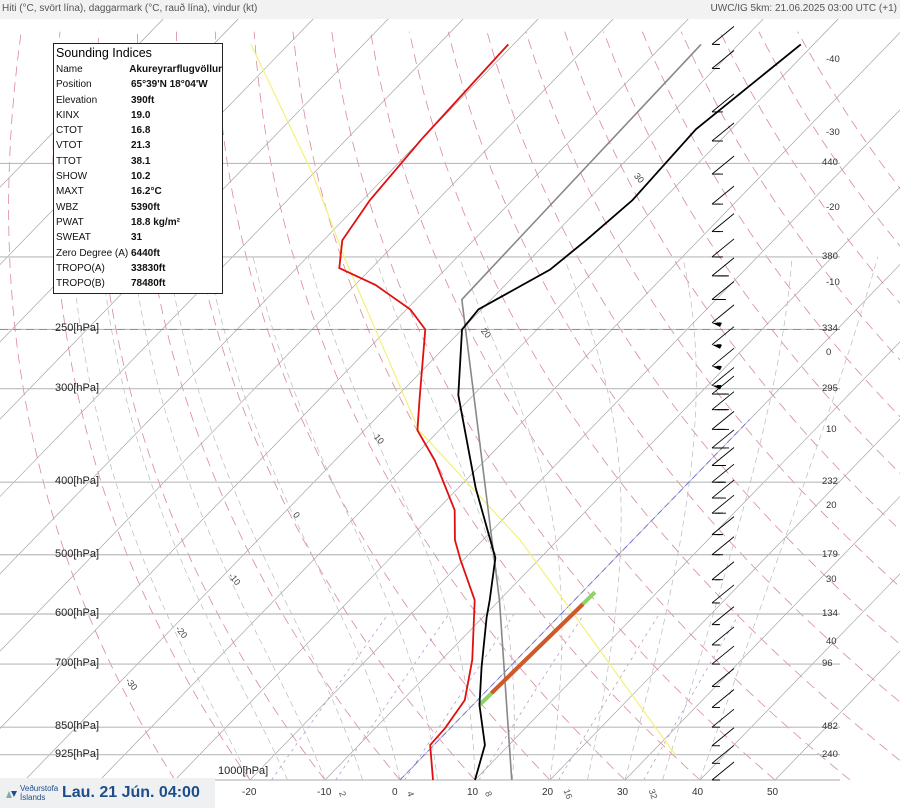  What do you see at coordinates (830, 482) in the screenshot?
I see `height-label: 232` at bounding box center [830, 482].